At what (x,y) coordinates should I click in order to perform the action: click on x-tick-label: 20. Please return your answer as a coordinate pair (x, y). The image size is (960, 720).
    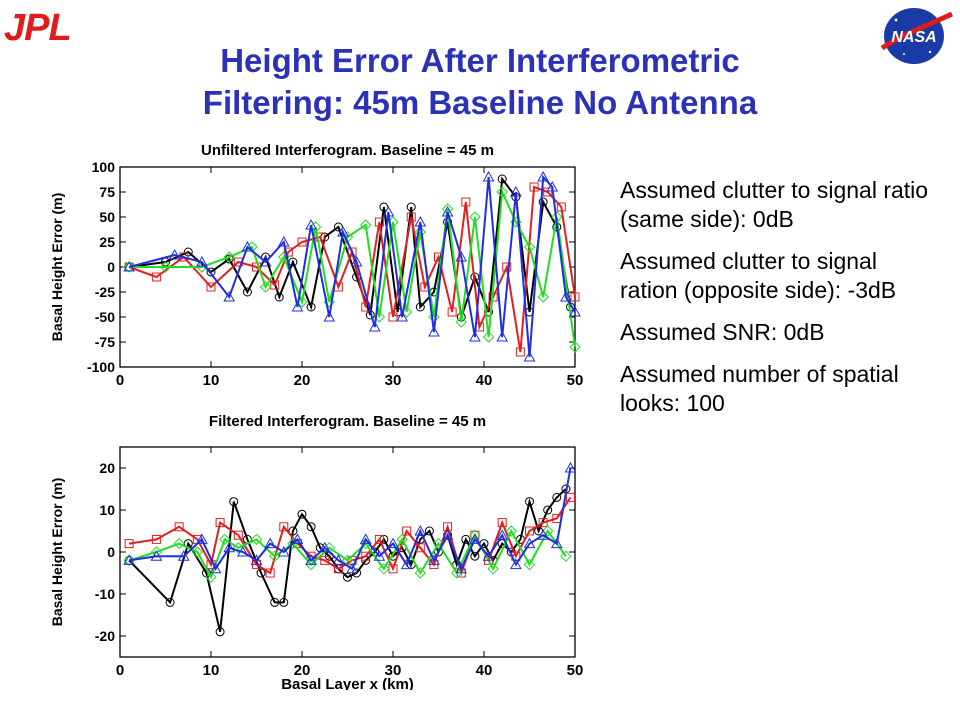
    Looking at the image, I should click on (302, 670).